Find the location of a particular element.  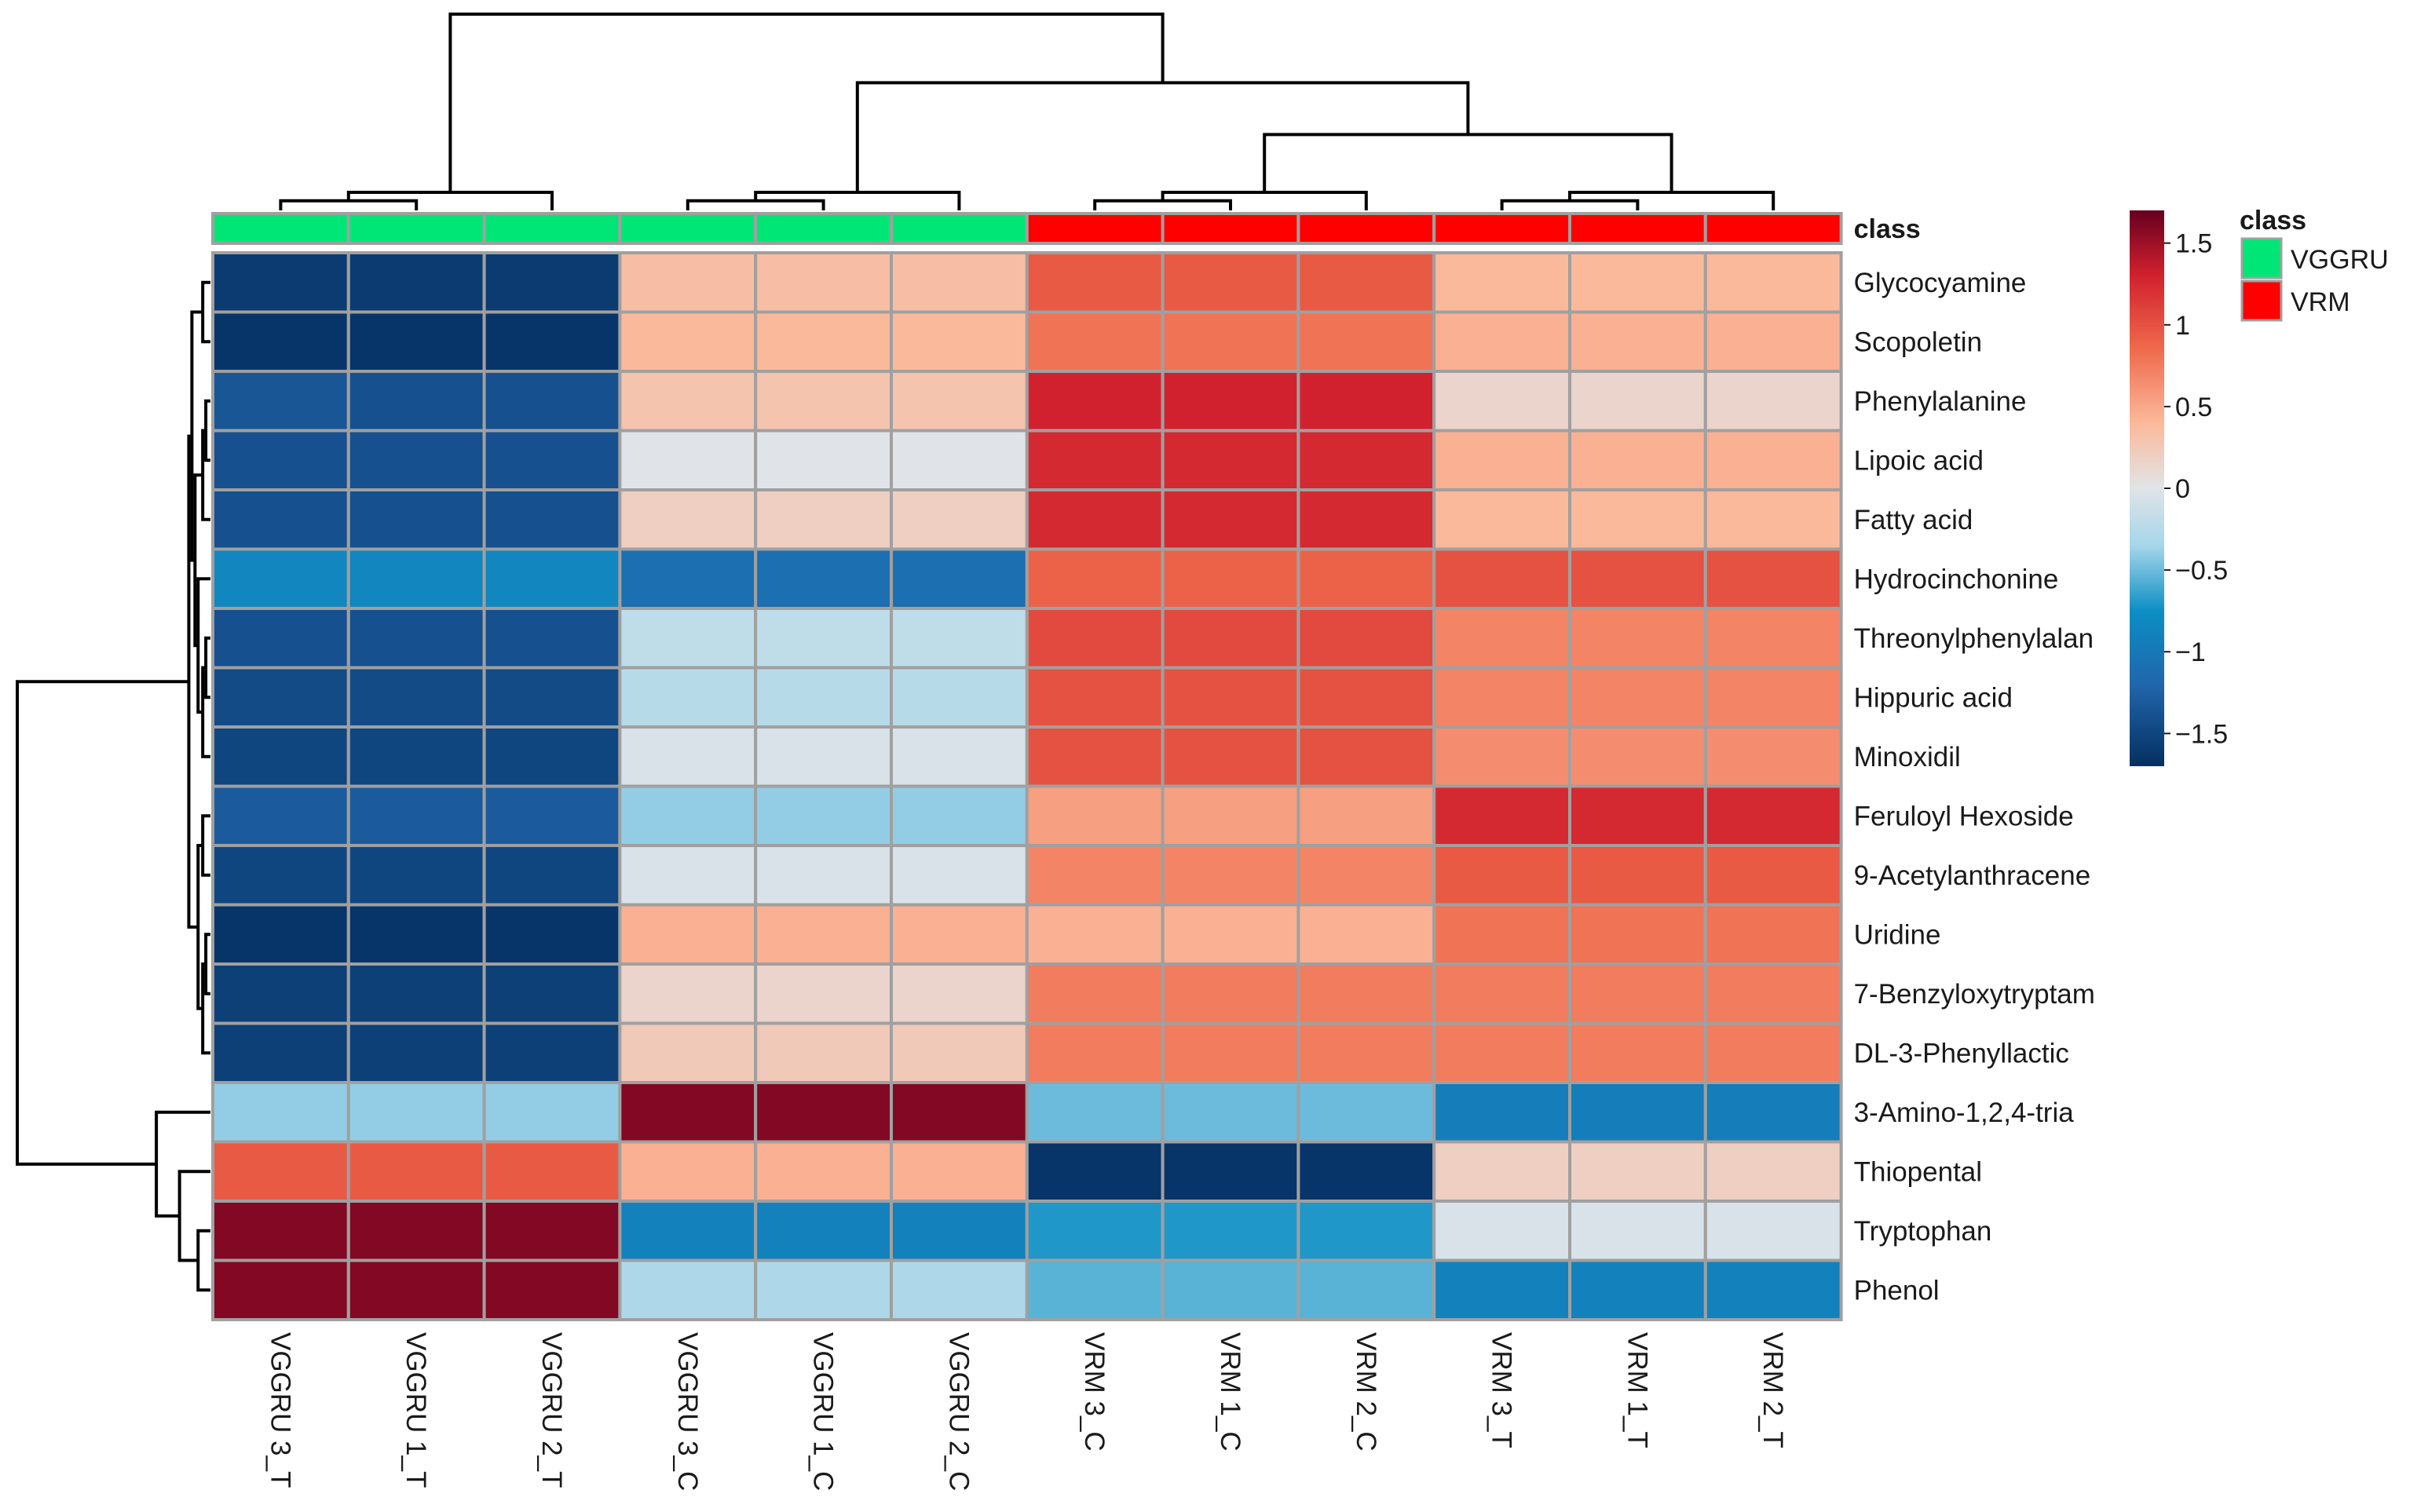

column-label: VGGRU 3_T is located at coordinates (280, 1410).